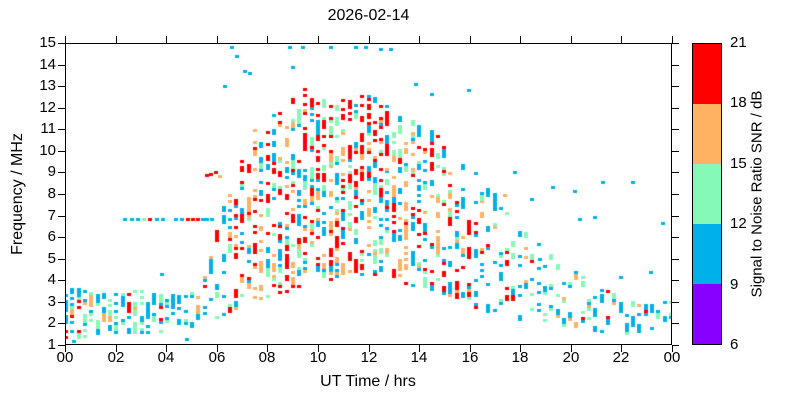 This screenshot has height=400, width=800. Describe the element at coordinates (369, 357) in the screenshot. I see `x-tick-label: 12` at that location.